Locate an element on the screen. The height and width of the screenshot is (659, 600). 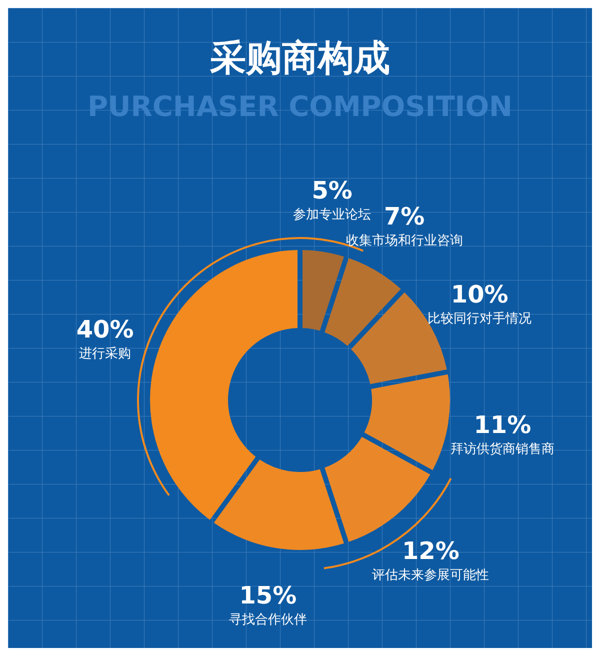
slice-label: 收集市场和行业咨询 is located at coordinates (404, 241).